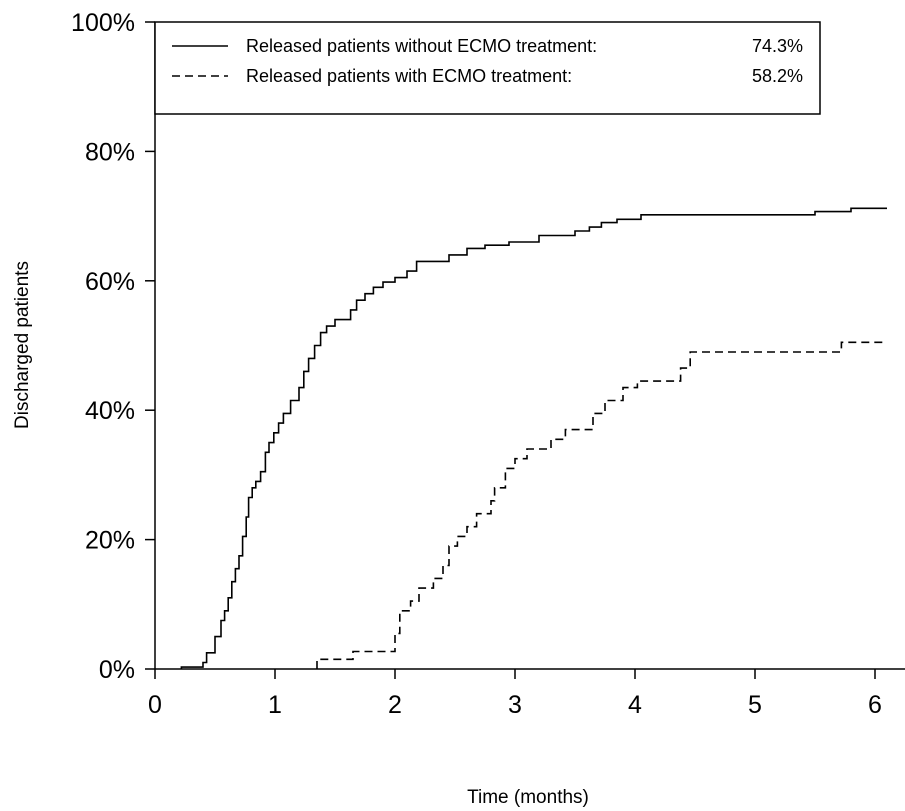 The height and width of the screenshot is (811, 905). What do you see at coordinates (103, 23) in the screenshot?
I see `y-tick-label: 100%` at bounding box center [103, 23].